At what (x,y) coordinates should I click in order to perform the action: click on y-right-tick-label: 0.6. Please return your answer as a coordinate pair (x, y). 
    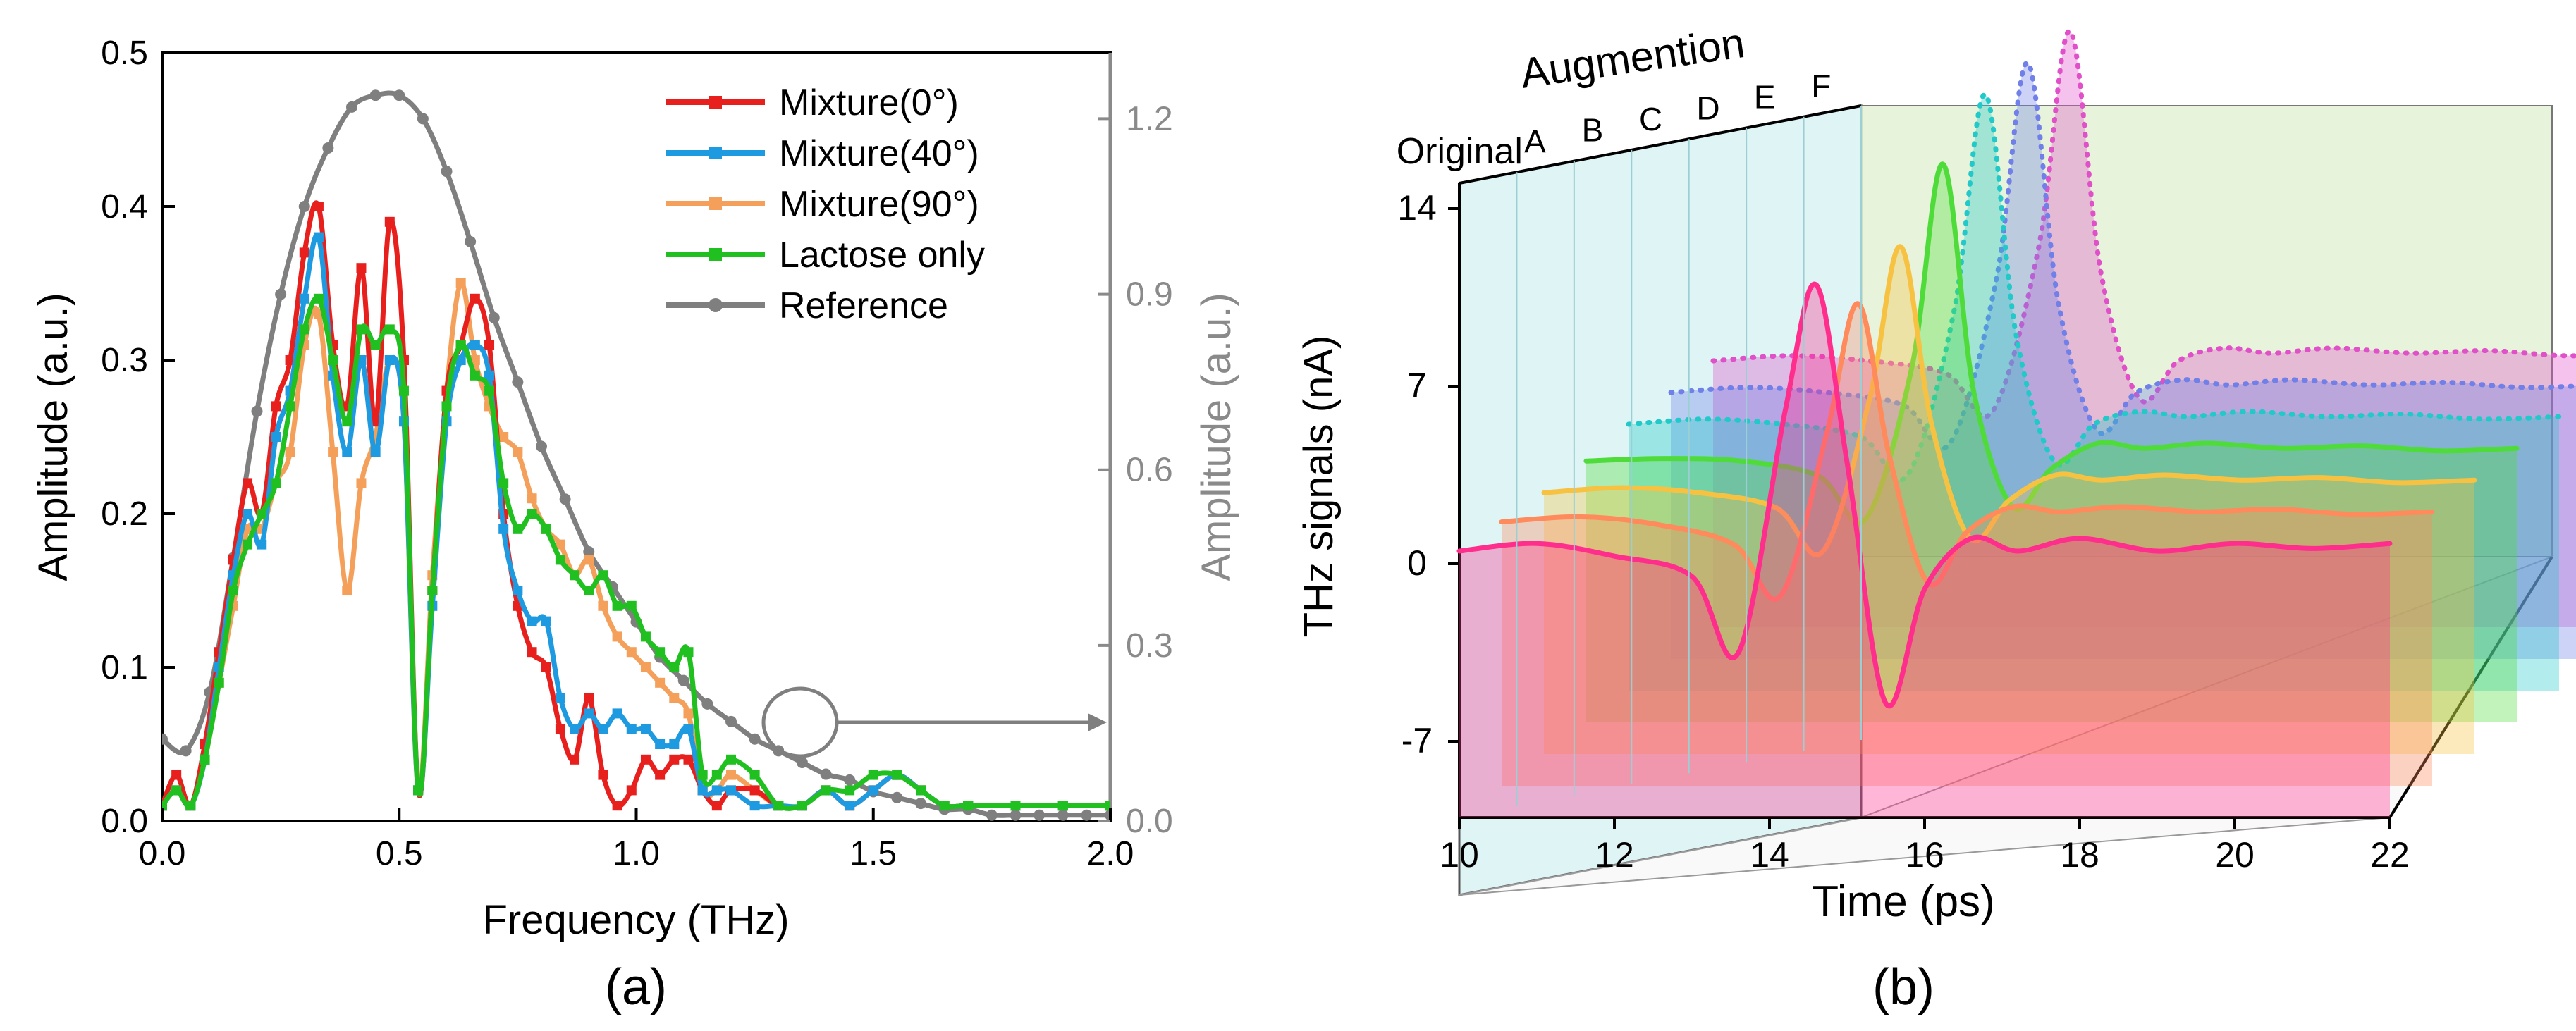
    Looking at the image, I should click on (1149, 470).